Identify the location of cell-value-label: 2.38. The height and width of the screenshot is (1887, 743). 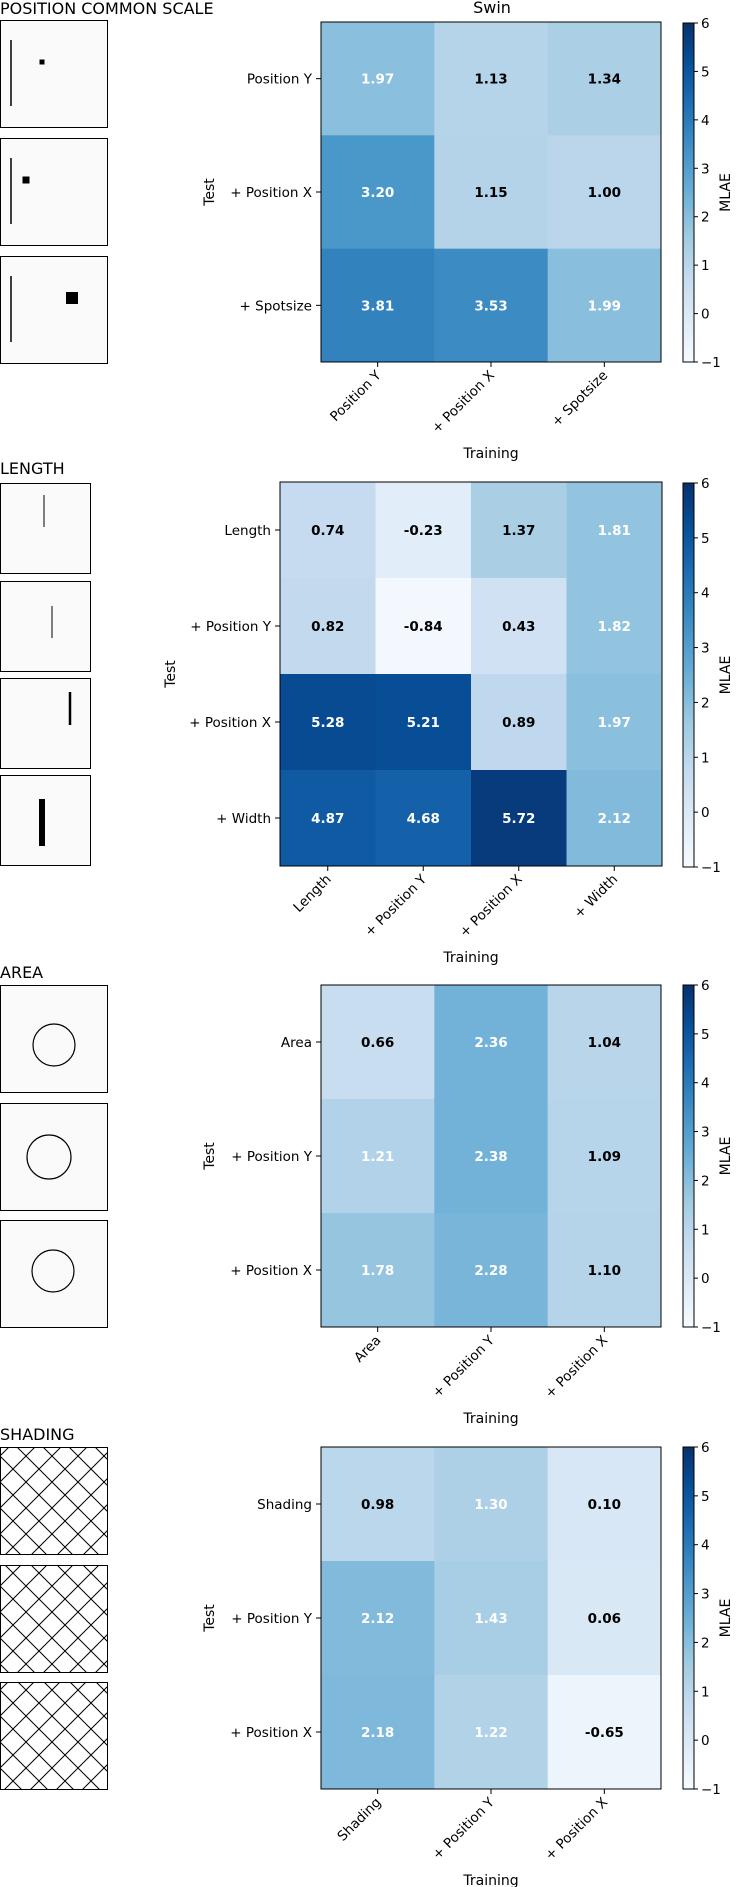
(490, 1157).